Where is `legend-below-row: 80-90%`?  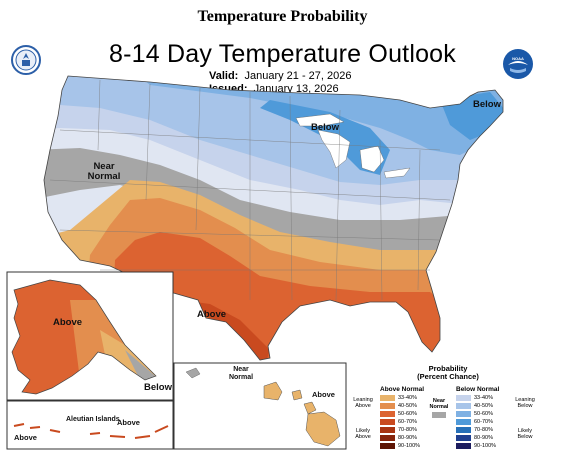 legend-below-row: 80-90% is located at coordinates (476, 438).